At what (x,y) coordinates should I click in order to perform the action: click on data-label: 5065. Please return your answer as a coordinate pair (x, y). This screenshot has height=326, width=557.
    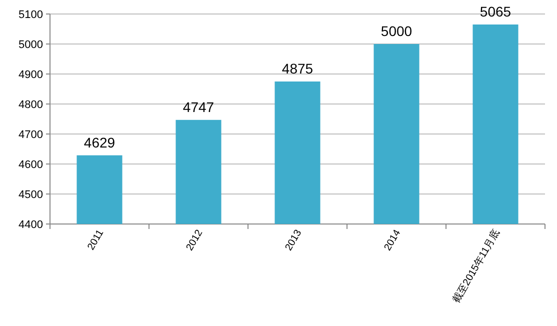
    Looking at the image, I should click on (496, 12).